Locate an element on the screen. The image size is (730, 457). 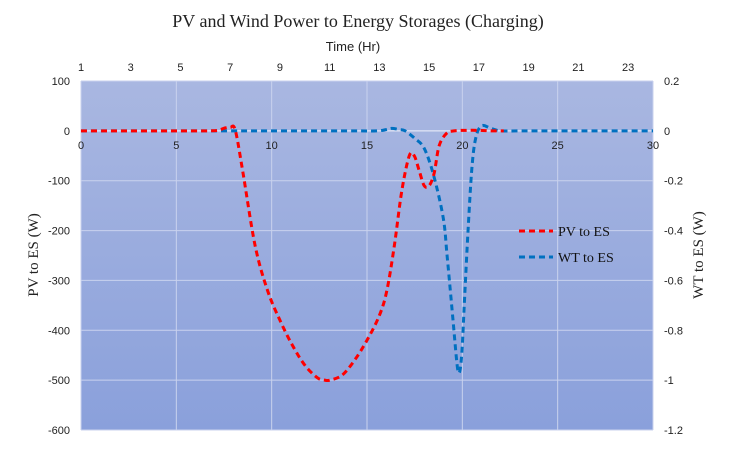
top-tick-label: 7 is located at coordinates (230, 68).